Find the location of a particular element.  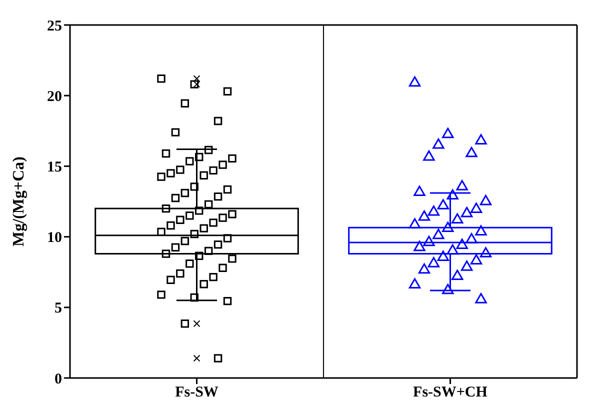

x-tick-label: Fs-SW is located at coordinates (196, 392).